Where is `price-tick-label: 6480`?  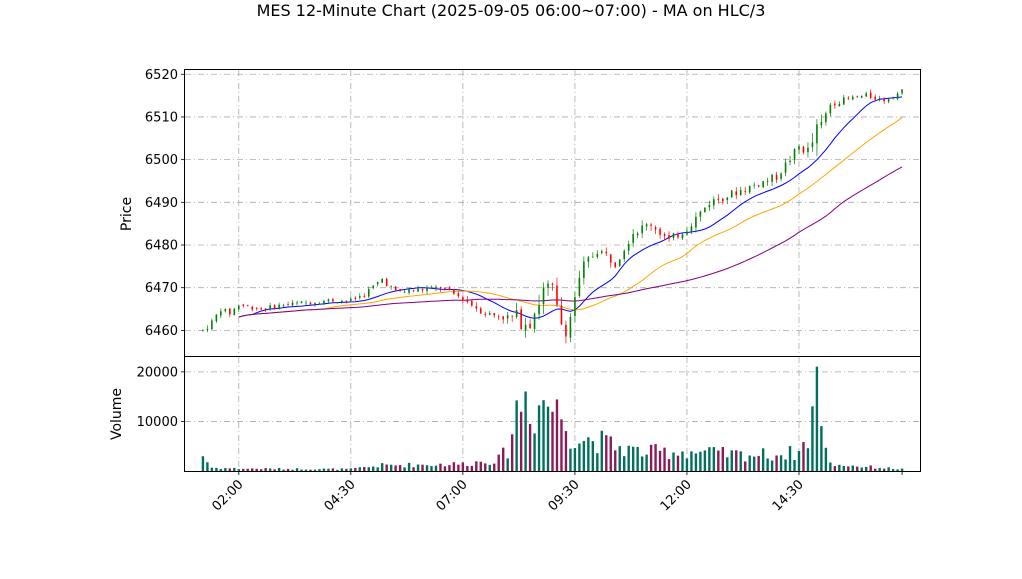
price-tick-label: 6480 is located at coordinates (161, 246).